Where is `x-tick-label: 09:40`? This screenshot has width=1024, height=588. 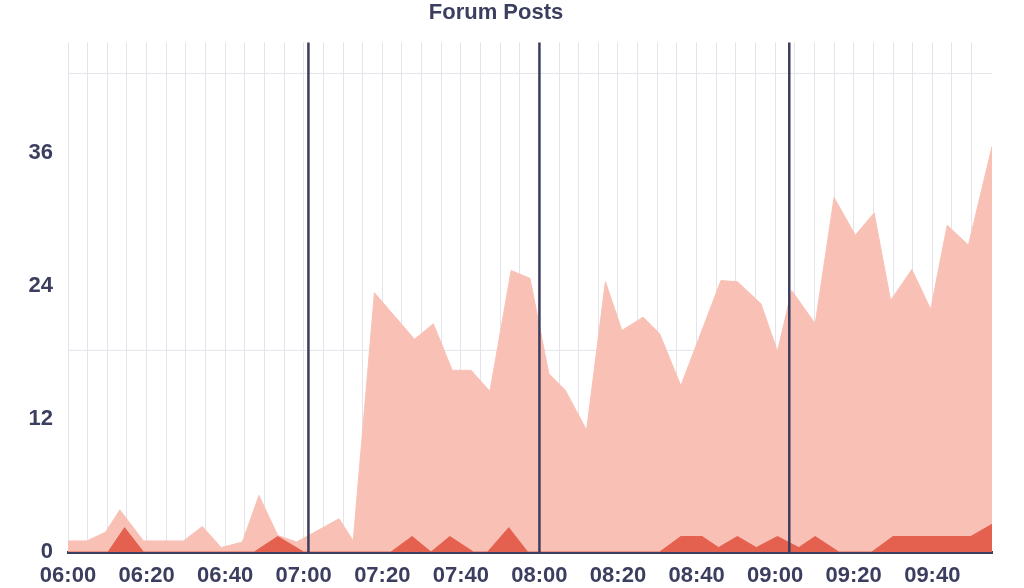
x-tick-label: 09:40 is located at coordinates (932, 575).